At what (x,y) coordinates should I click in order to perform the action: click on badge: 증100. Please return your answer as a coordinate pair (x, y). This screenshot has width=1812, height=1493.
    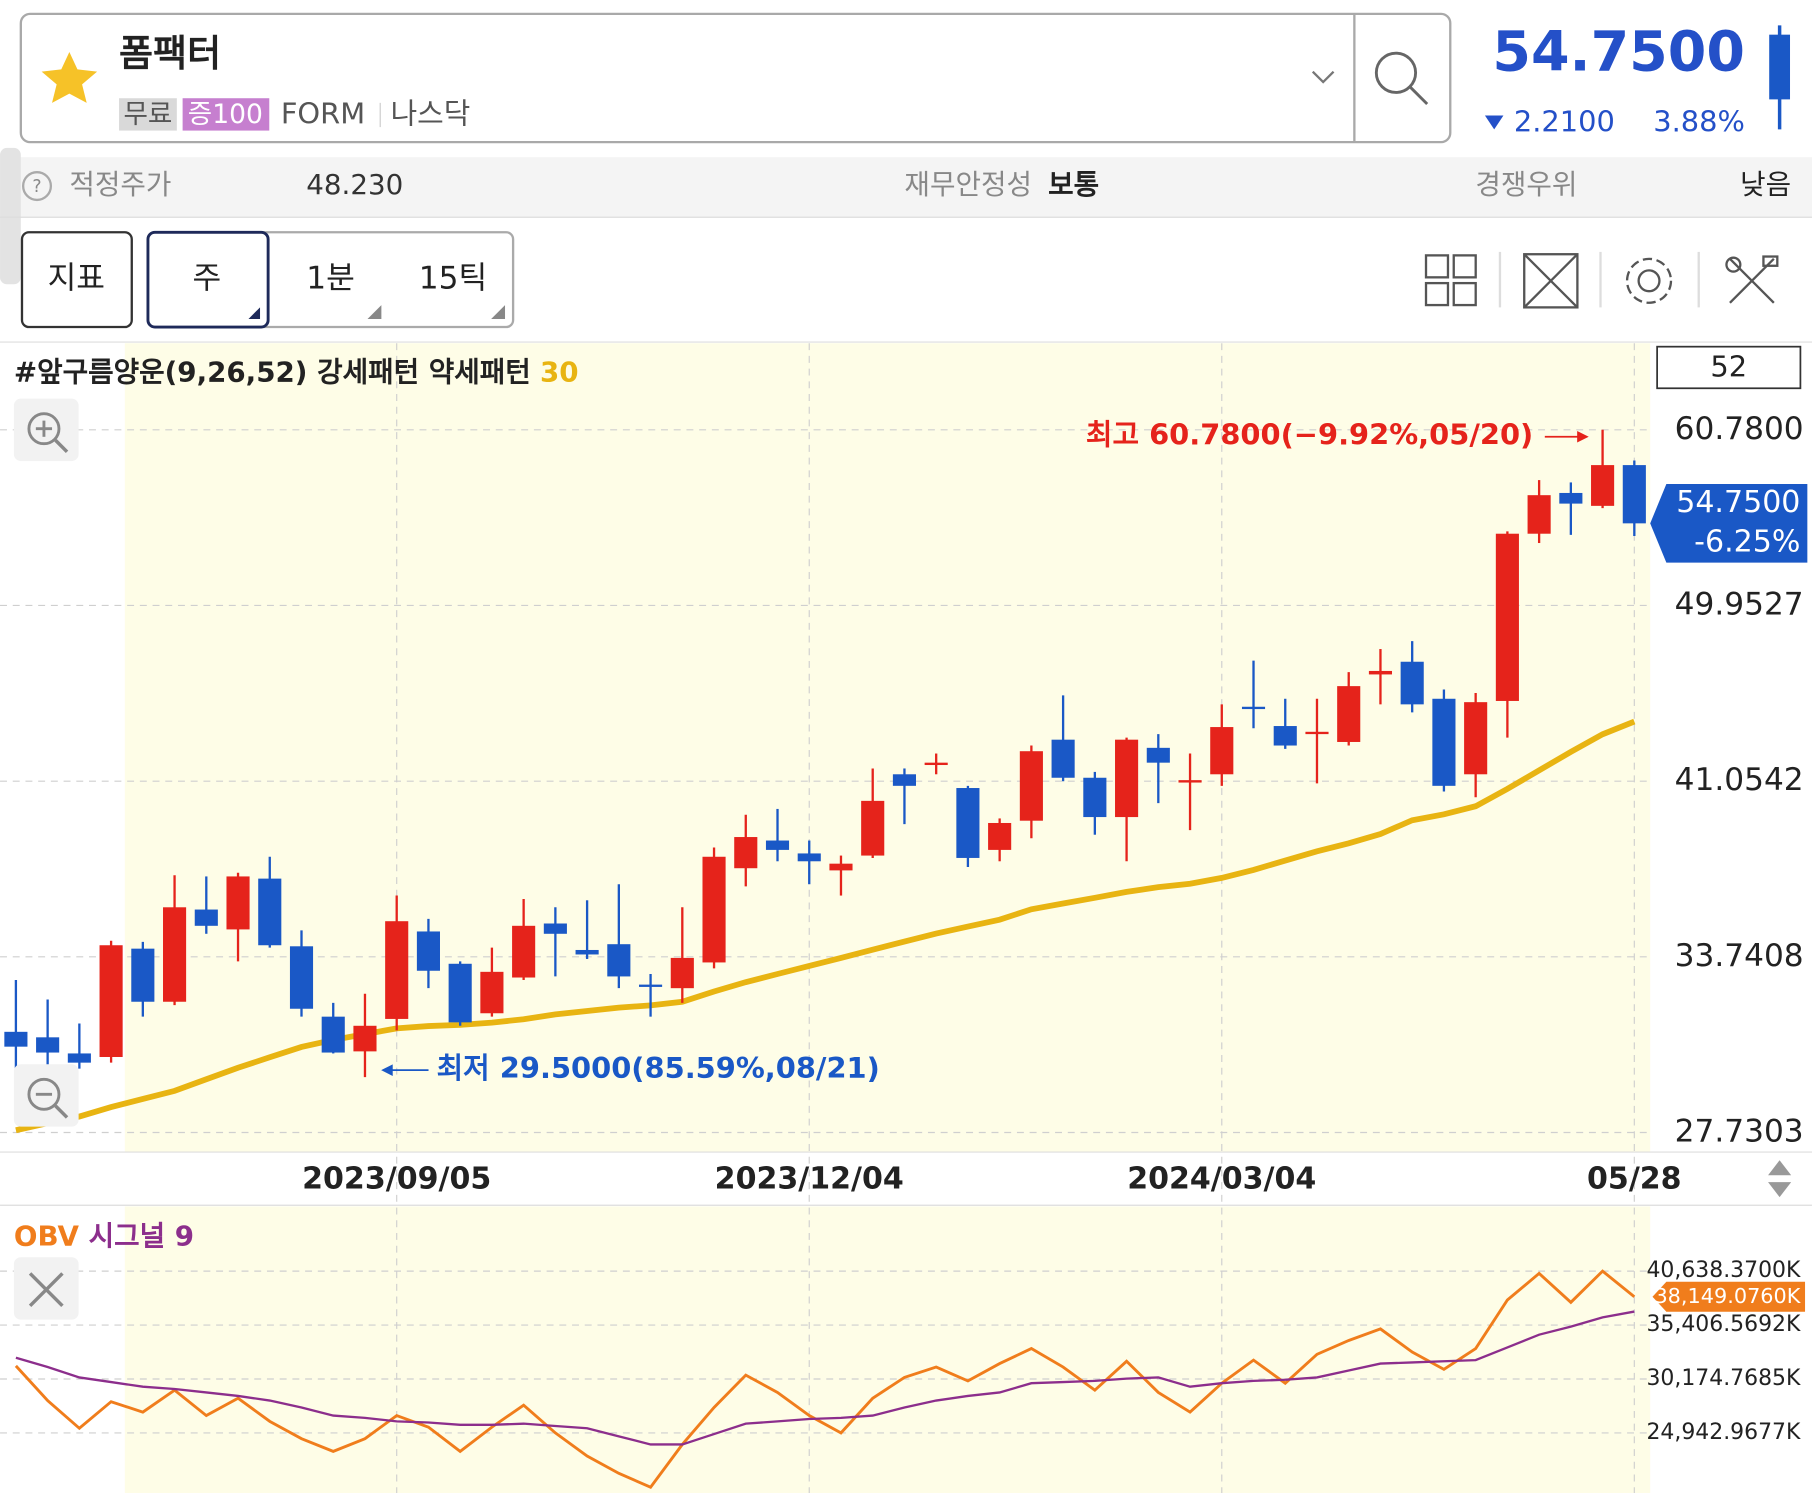
    Looking at the image, I should click on (225, 114).